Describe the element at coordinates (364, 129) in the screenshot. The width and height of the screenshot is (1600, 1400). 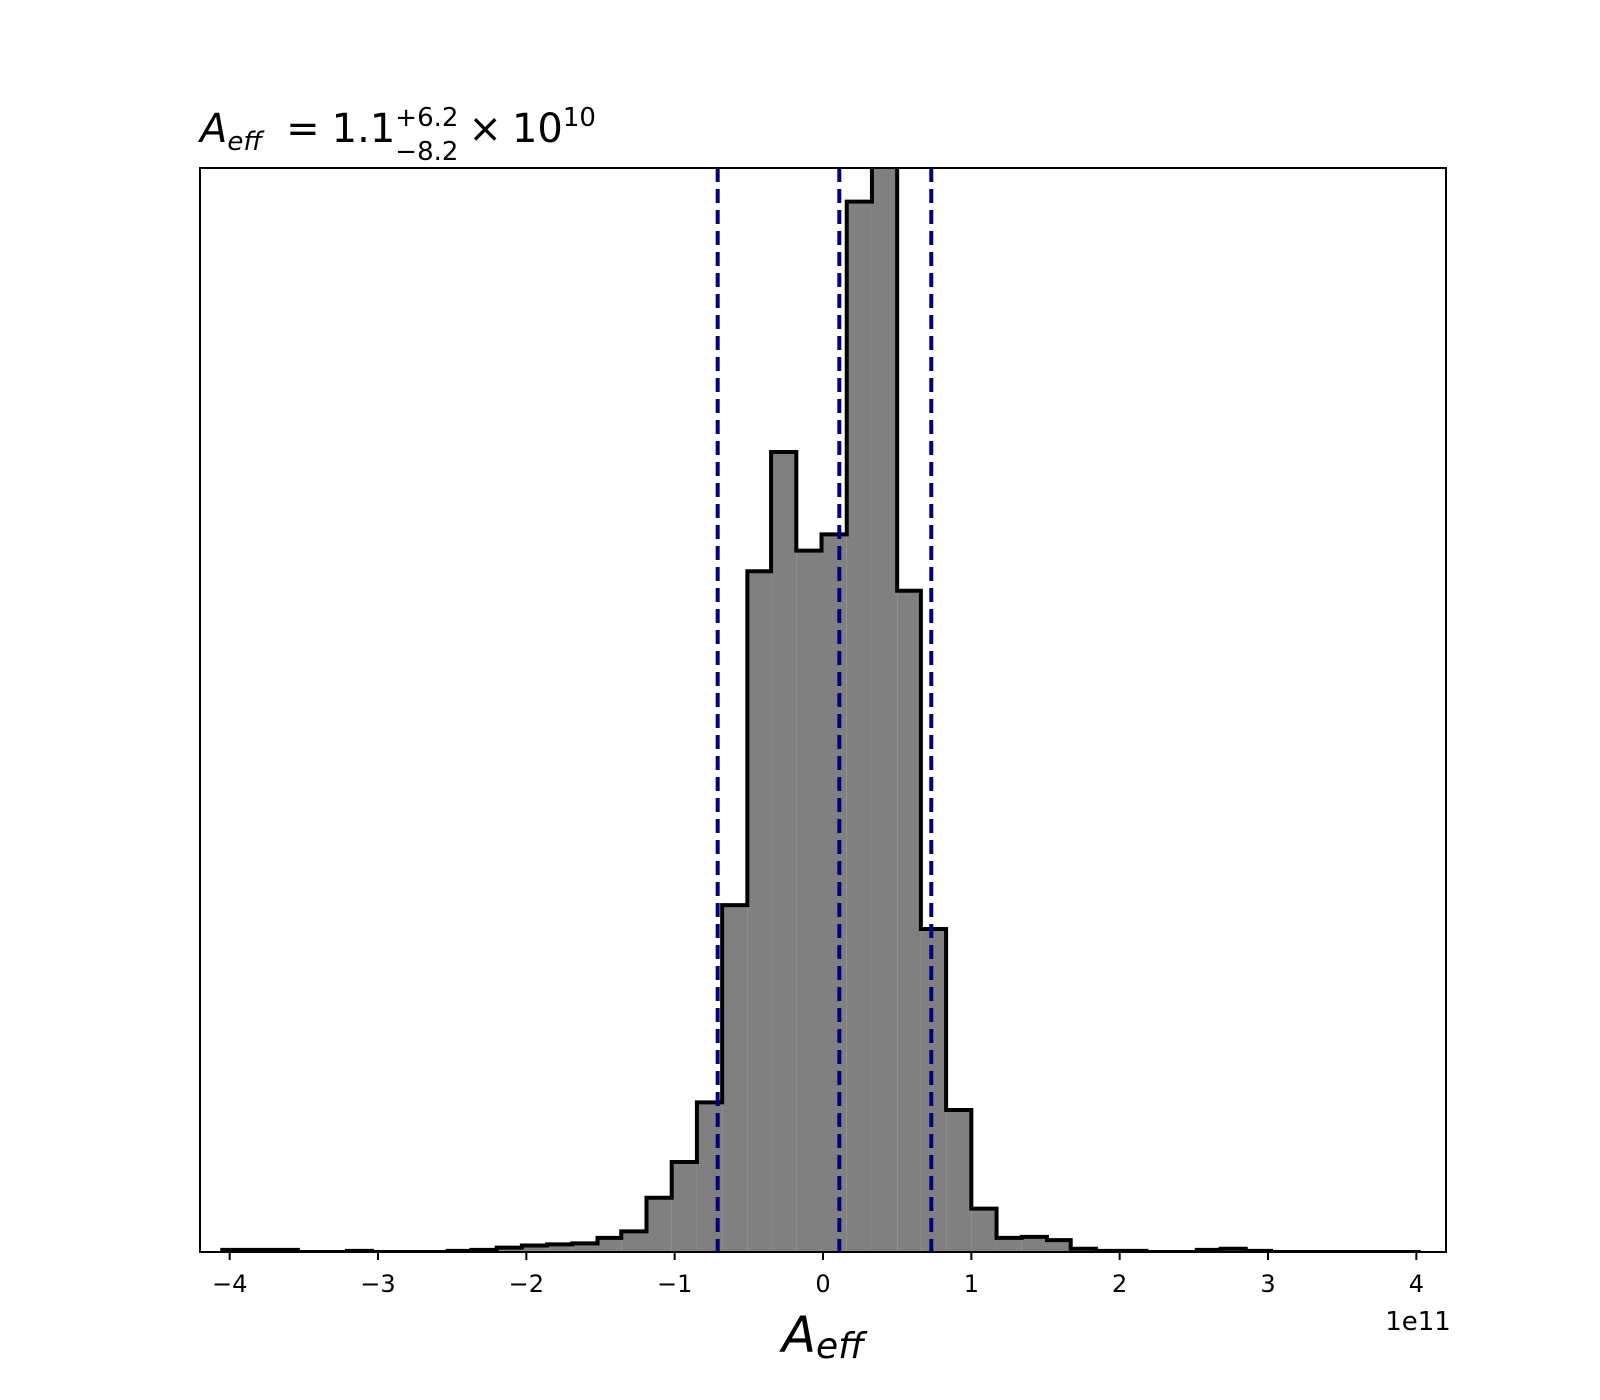
I see `title-mantissa: 1.1` at that location.